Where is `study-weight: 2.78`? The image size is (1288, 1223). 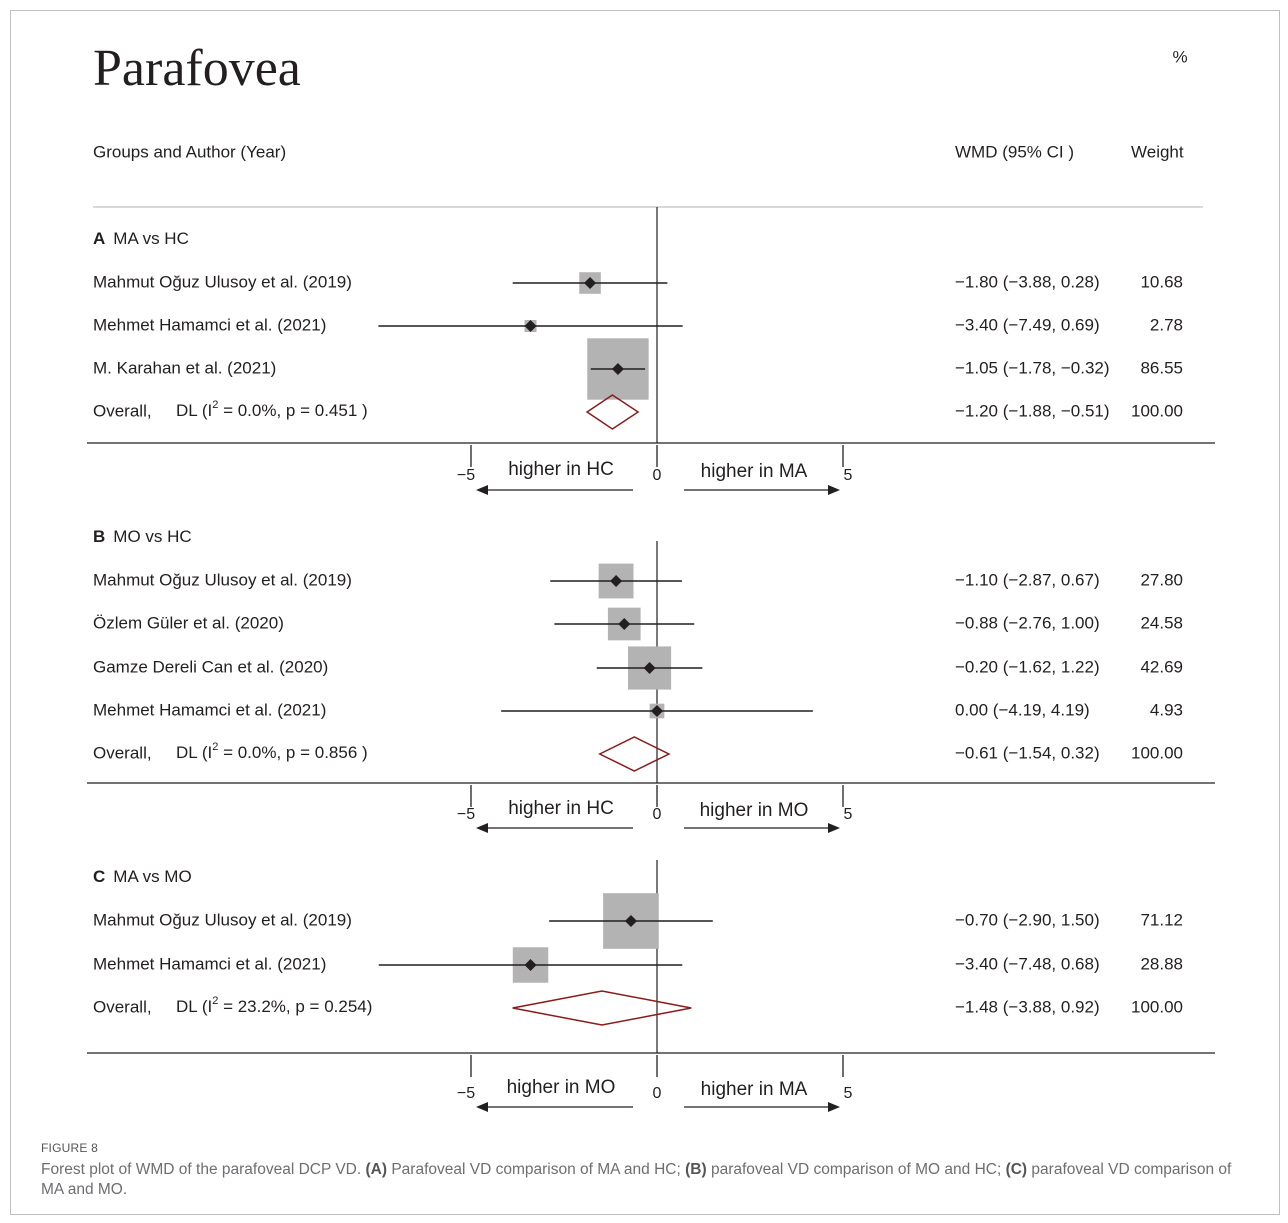 study-weight: 2.78 is located at coordinates (1166, 324).